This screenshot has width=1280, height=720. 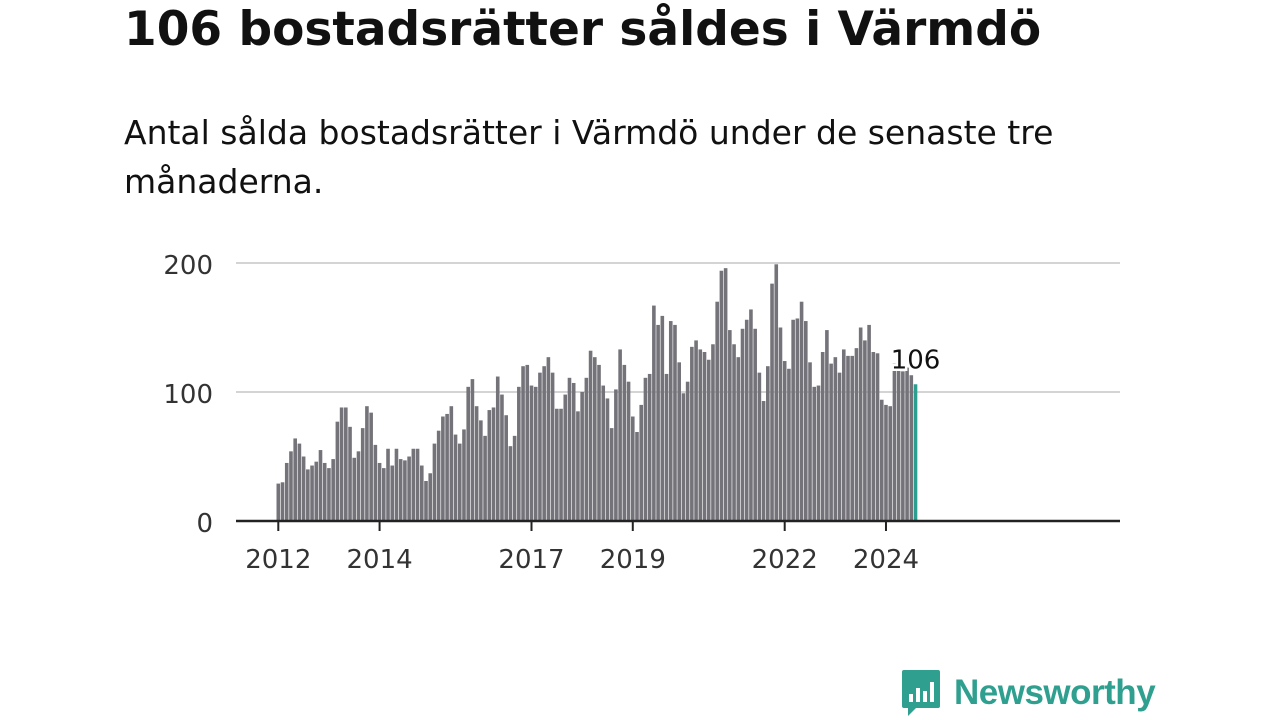 What do you see at coordinates (921, 693) in the screenshot?
I see `newsworthy-chart-icon` at bounding box center [921, 693].